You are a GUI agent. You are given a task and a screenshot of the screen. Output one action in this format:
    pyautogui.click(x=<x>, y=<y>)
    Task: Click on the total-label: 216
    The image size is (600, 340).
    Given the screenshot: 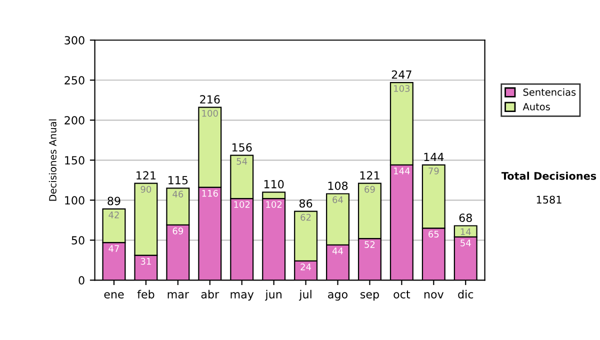 What is the action you would take?
    pyautogui.click(x=210, y=99)
    